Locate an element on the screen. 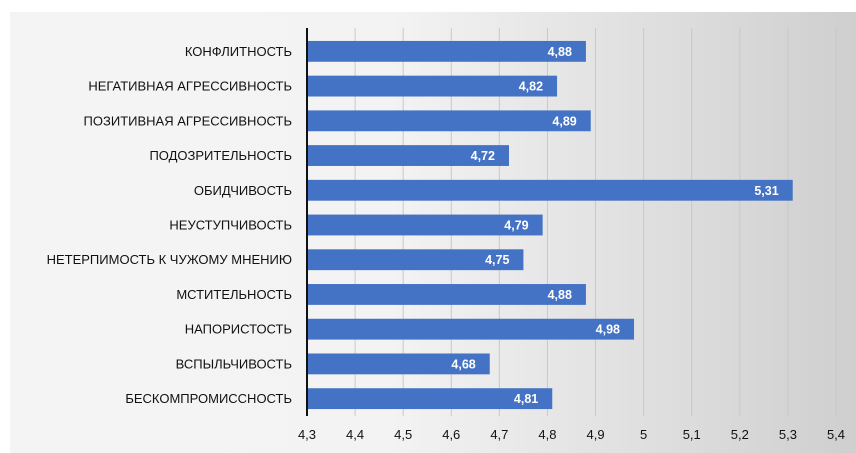  x-tick-label: 4,7 is located at coordinates (499, 434).